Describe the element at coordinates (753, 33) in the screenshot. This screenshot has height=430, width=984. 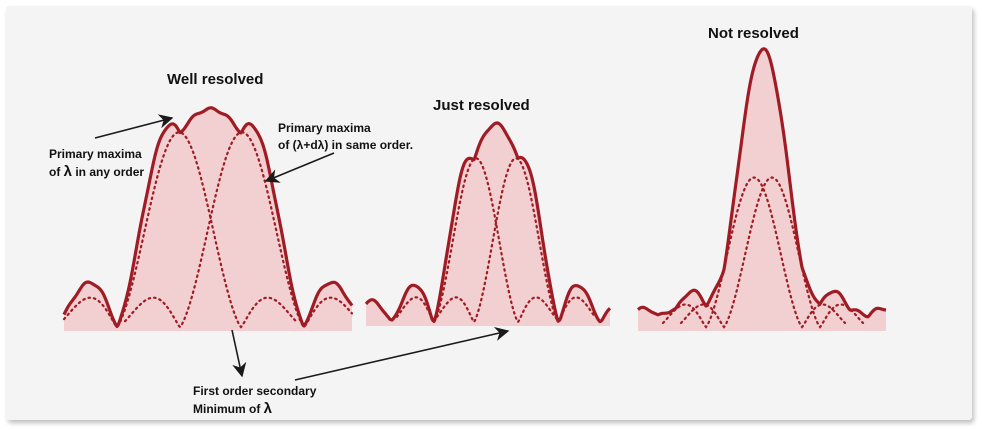
I see `title-not-resolved: Not resolved` at that location.